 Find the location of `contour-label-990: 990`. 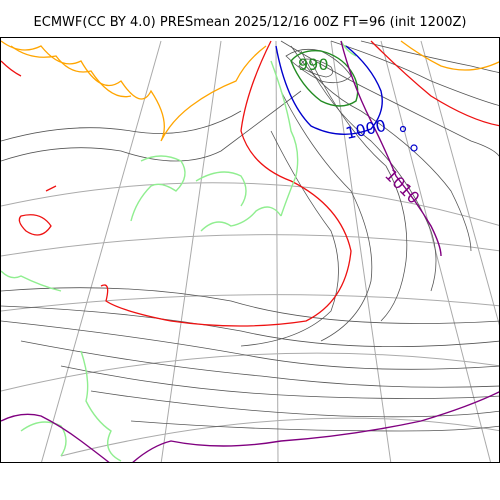

contour-label-990: 990 is located at coordinates (313, 64).